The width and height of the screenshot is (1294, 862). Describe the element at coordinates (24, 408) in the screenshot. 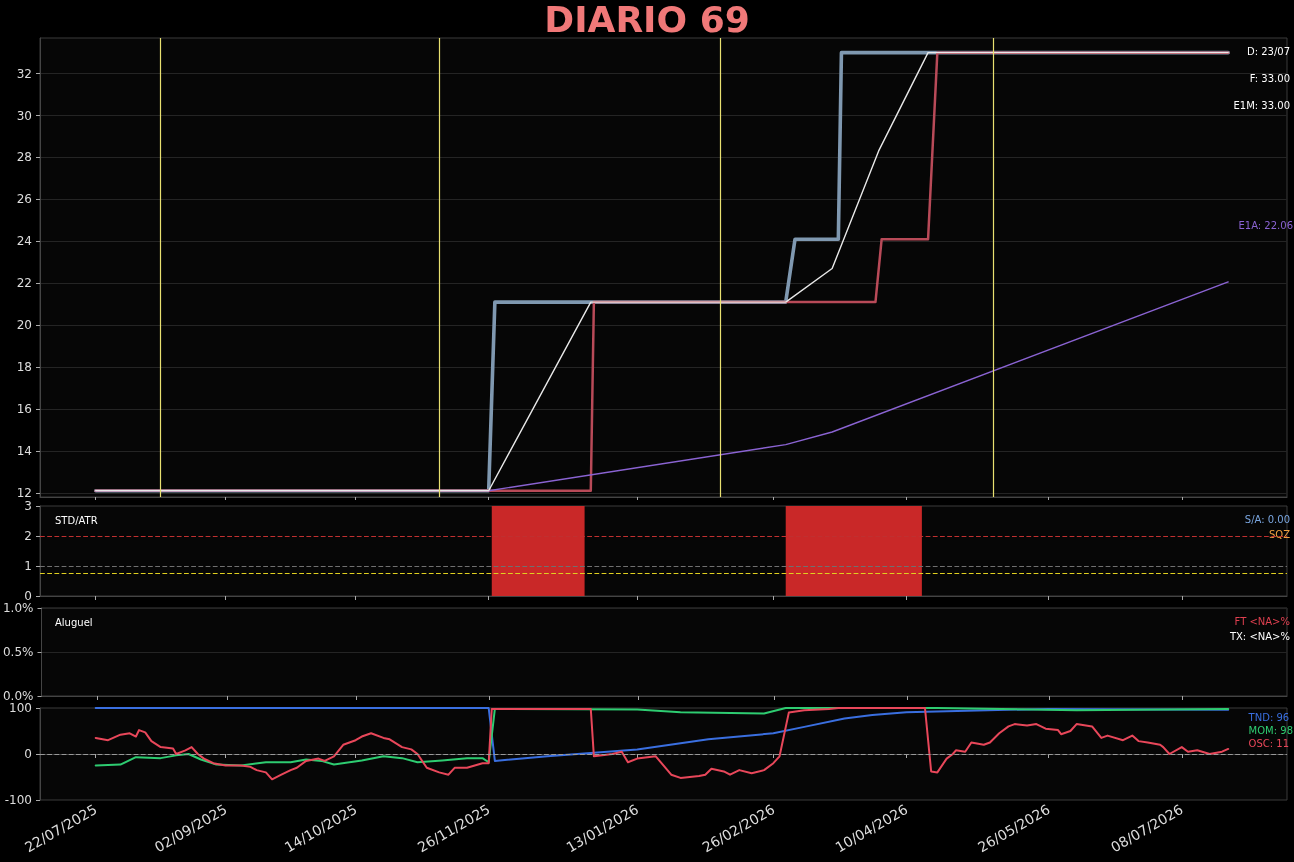

I see `y-tick-label: 16` at that location.